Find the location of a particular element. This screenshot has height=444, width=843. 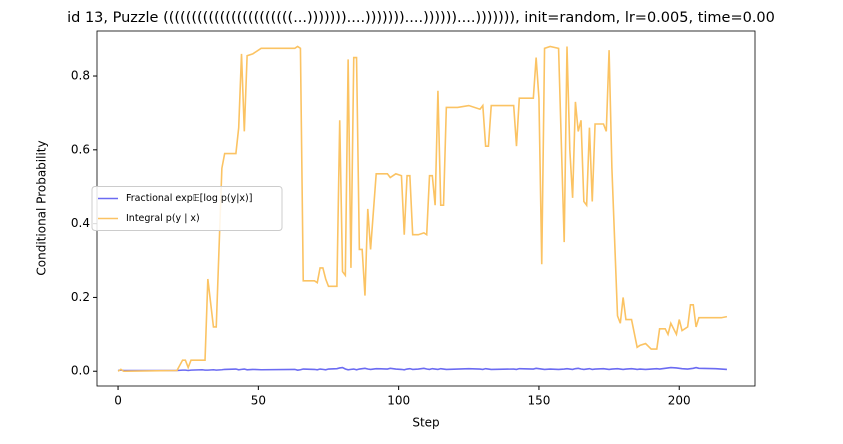

y-axis-label: Conditional Probability is located at coordinates (42, 207).